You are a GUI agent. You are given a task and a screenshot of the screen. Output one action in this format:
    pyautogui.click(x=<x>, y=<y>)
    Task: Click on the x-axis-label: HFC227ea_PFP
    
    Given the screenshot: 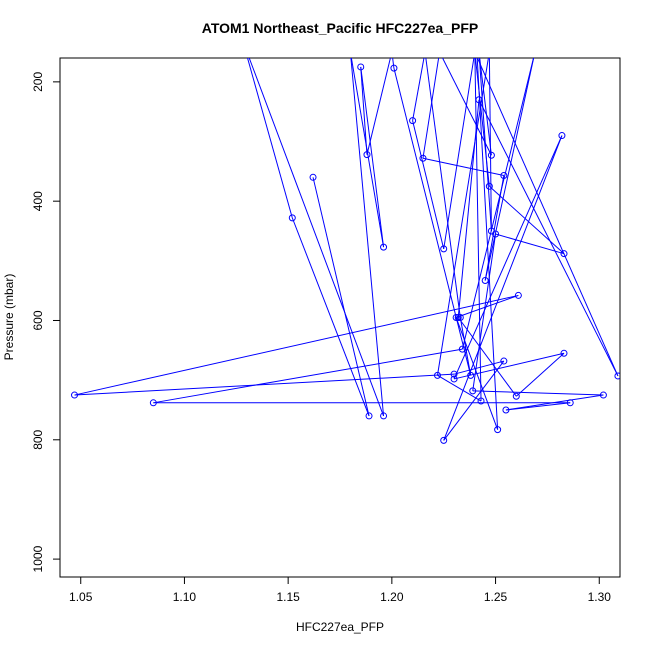 What is the action you would take?
    pyautogui.click(x=340, y=627)
    